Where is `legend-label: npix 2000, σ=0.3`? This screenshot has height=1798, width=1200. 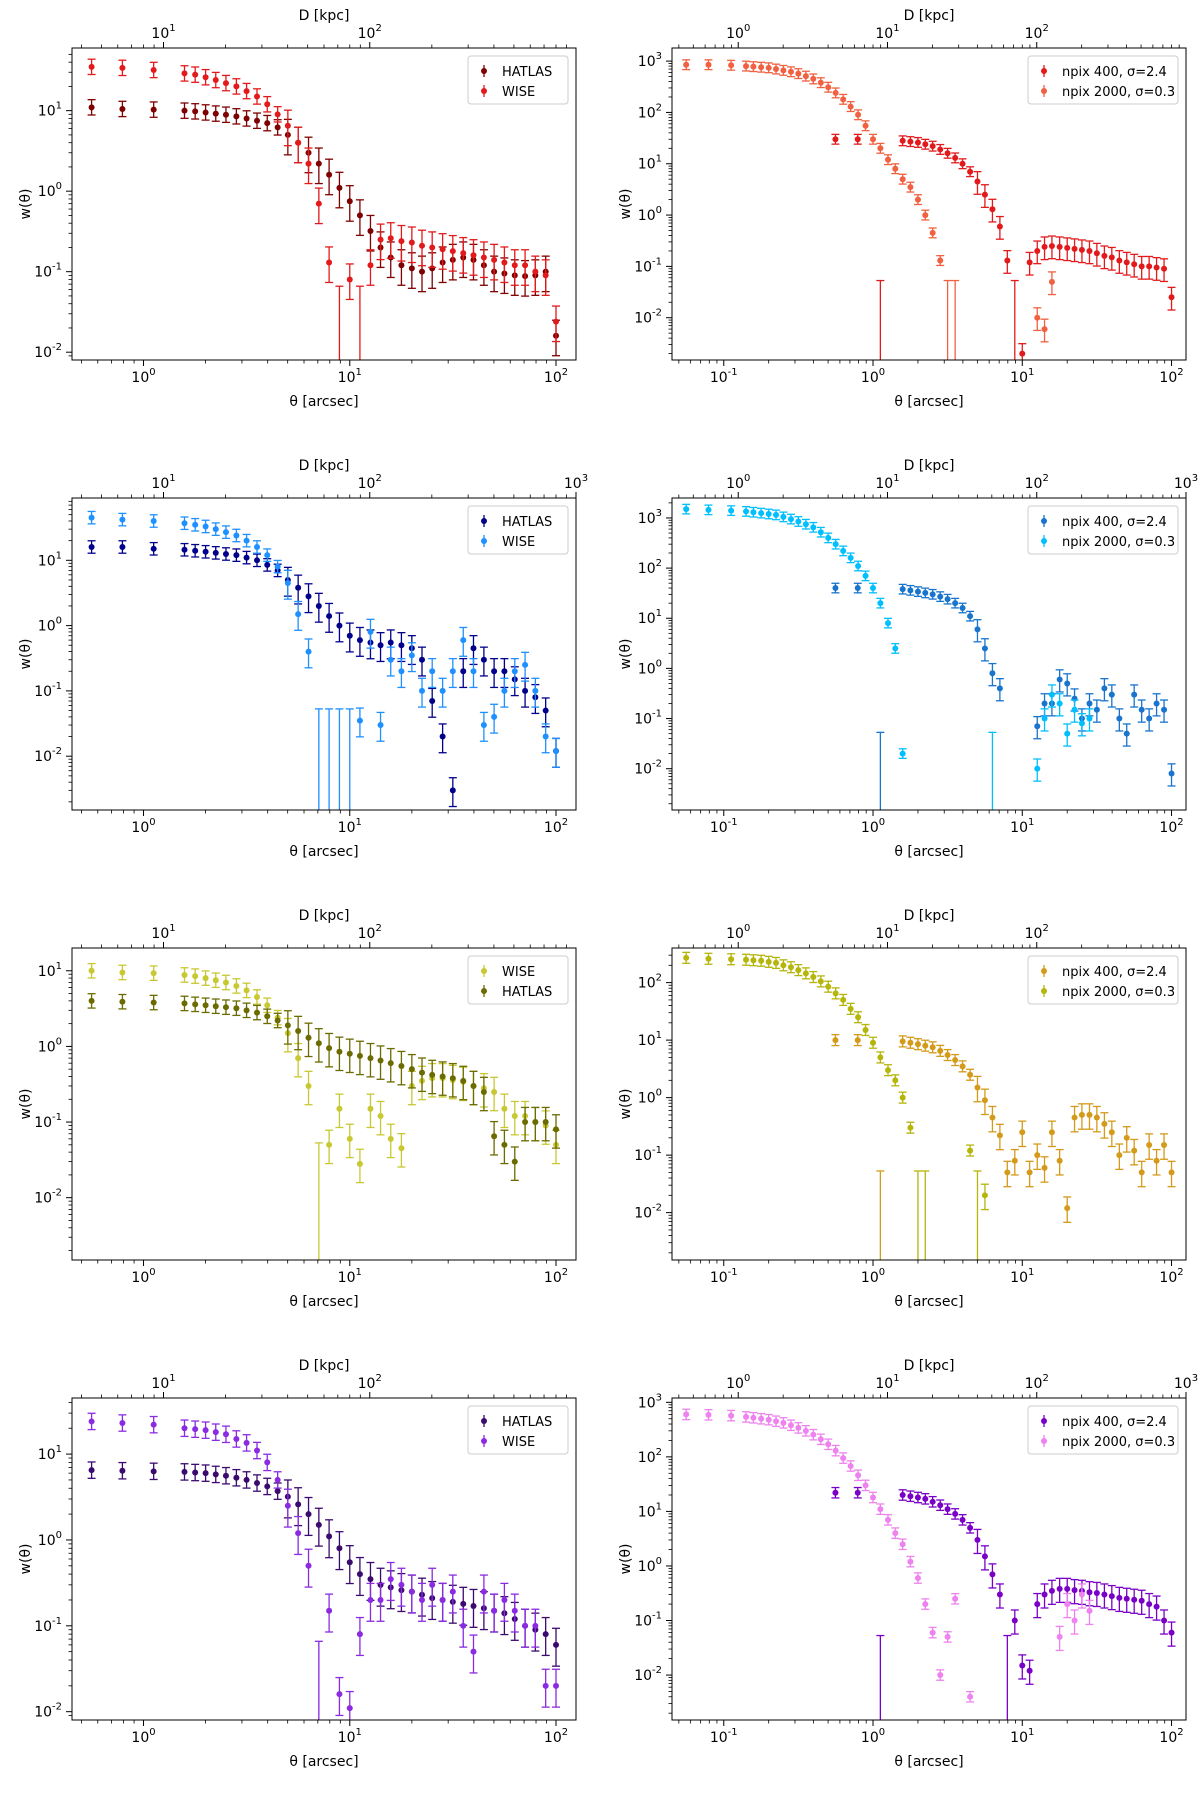
legend-label: npix 2000, σ=0.3 is located at coordinates (1118, 1442).